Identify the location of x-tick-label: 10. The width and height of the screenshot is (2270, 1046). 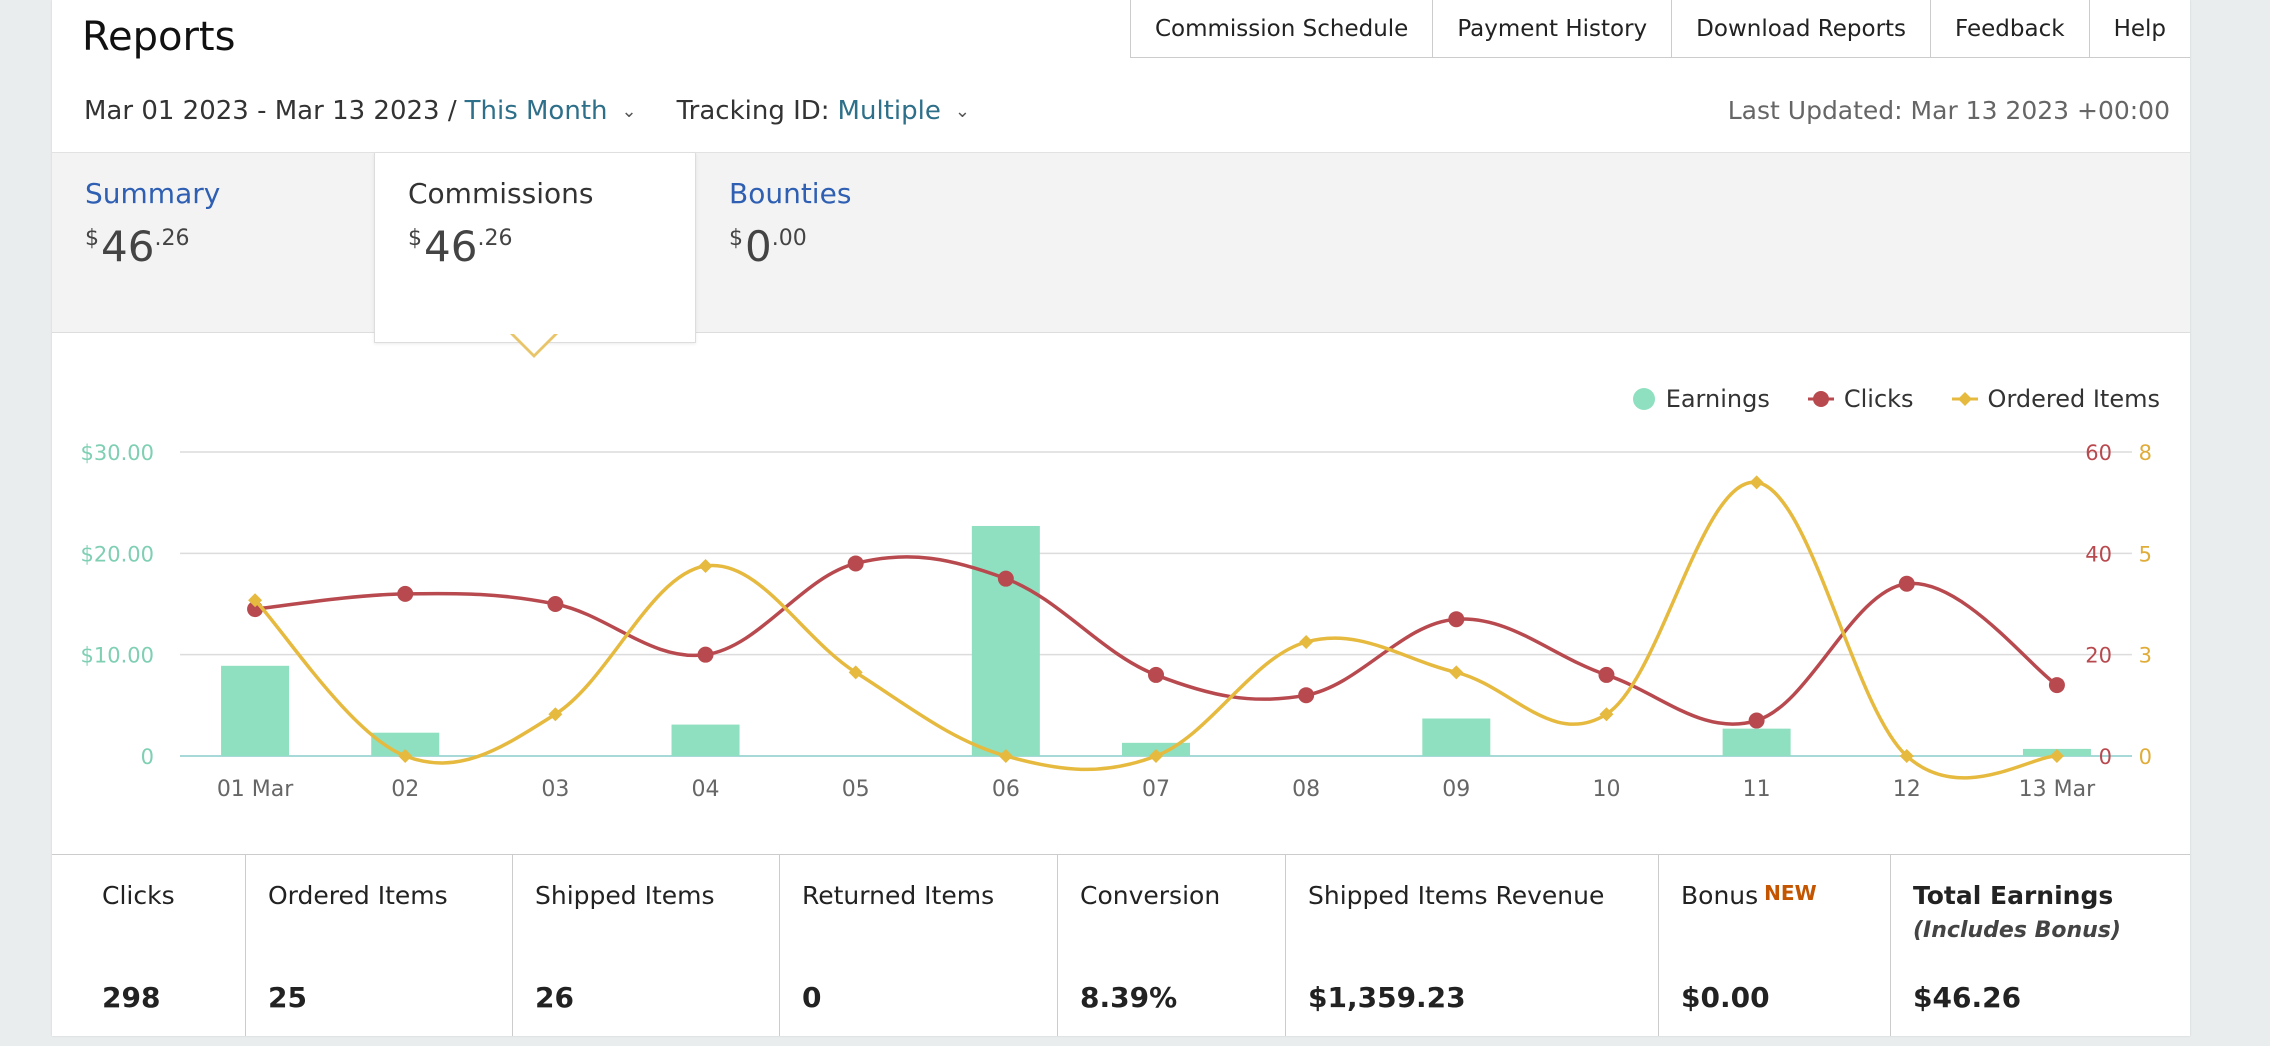
(1606, 789).